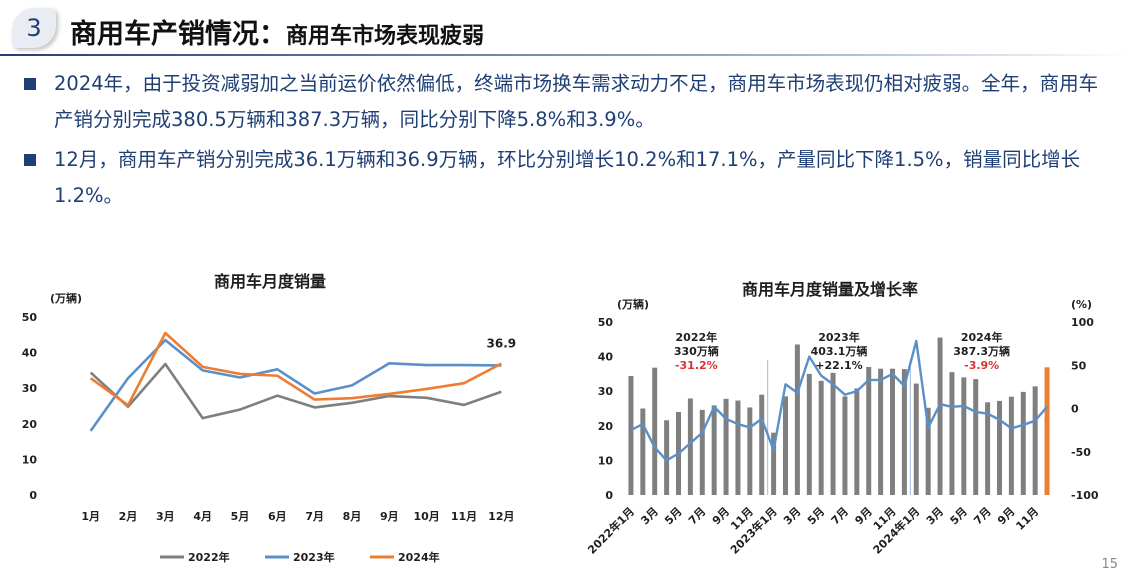 This screenshot has width=1130, height=580. Describe the element at coordinates (30, 353) in the screenshot. I see `y-tick-label: 40` at that location.